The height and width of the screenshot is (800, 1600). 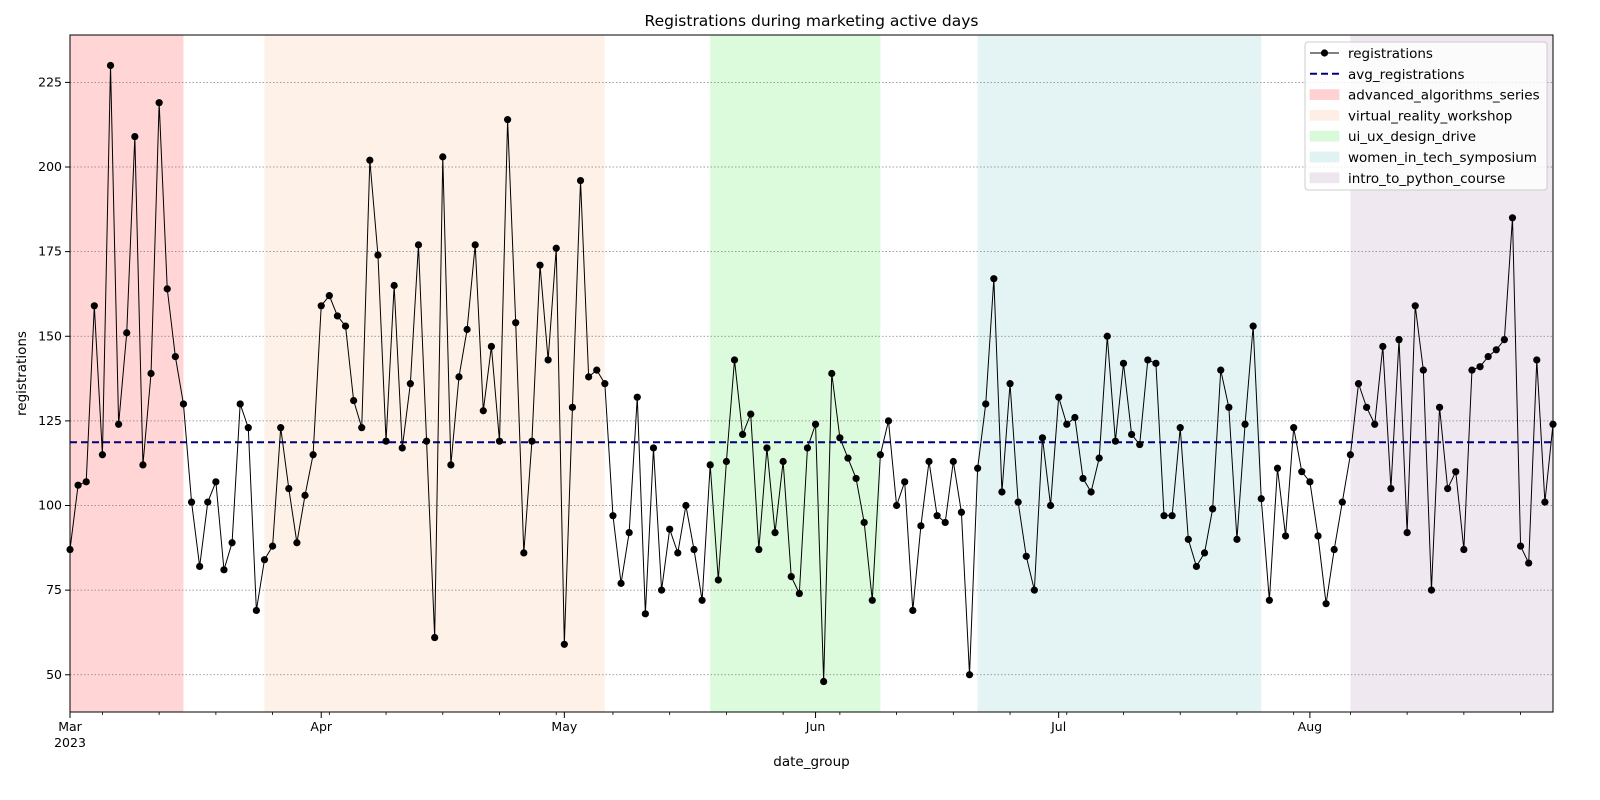 I want to click on y-tick-label: 175, so click(x=50, y=251).